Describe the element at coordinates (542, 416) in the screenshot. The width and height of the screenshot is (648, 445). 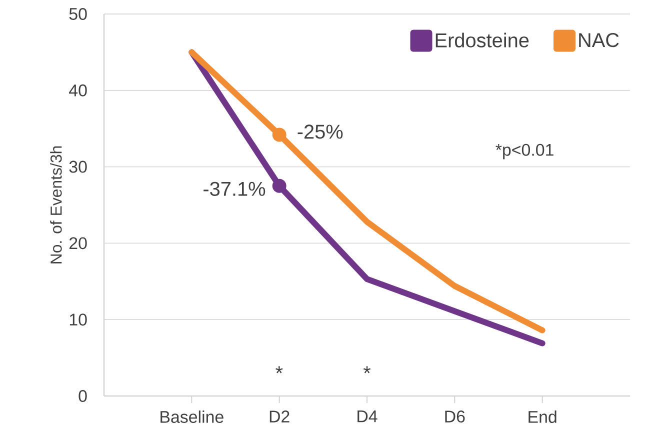
I see `x-tick-label: End` at that location.